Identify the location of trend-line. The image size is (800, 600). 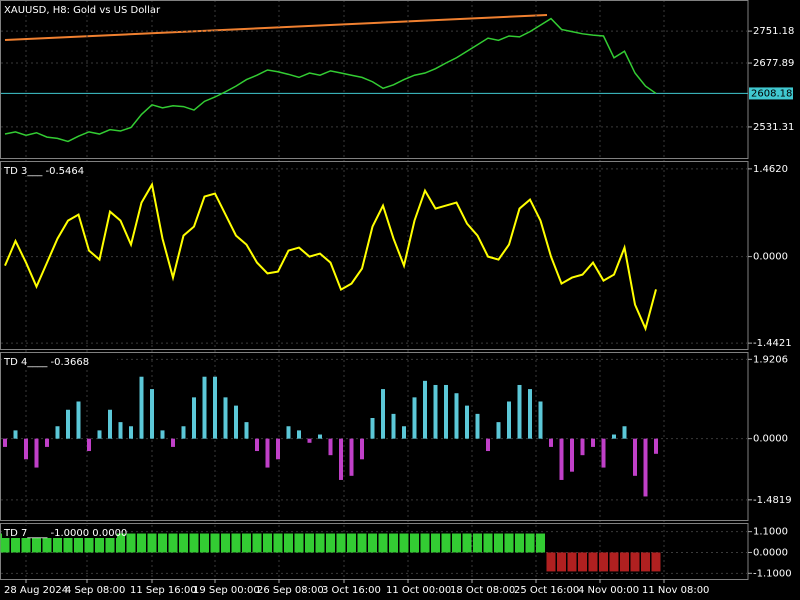
(276, 27).